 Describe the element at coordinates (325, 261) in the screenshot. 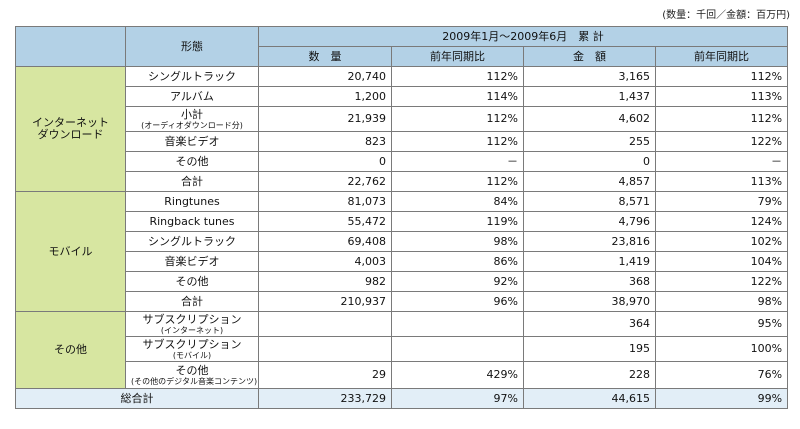

I see `cell-qty: 4,003` at that location.